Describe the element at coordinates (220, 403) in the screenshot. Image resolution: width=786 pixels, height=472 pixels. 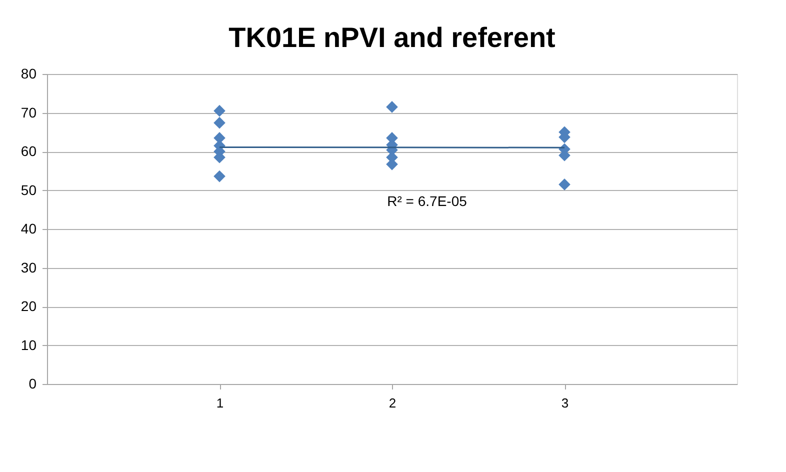
I see `x-tick-label: 1` at that location.